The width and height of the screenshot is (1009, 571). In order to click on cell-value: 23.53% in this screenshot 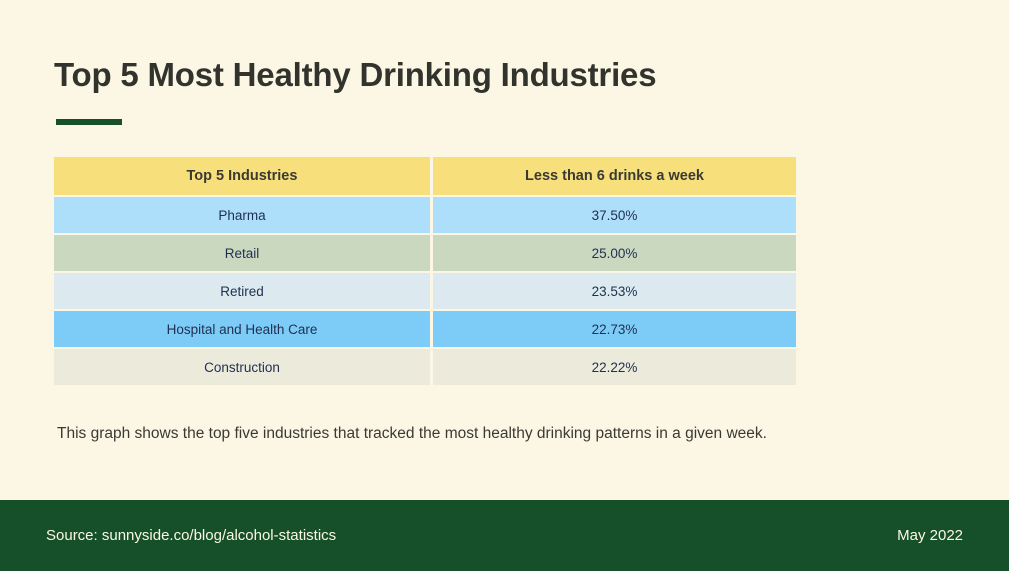, I will do `click(614, 291)`.